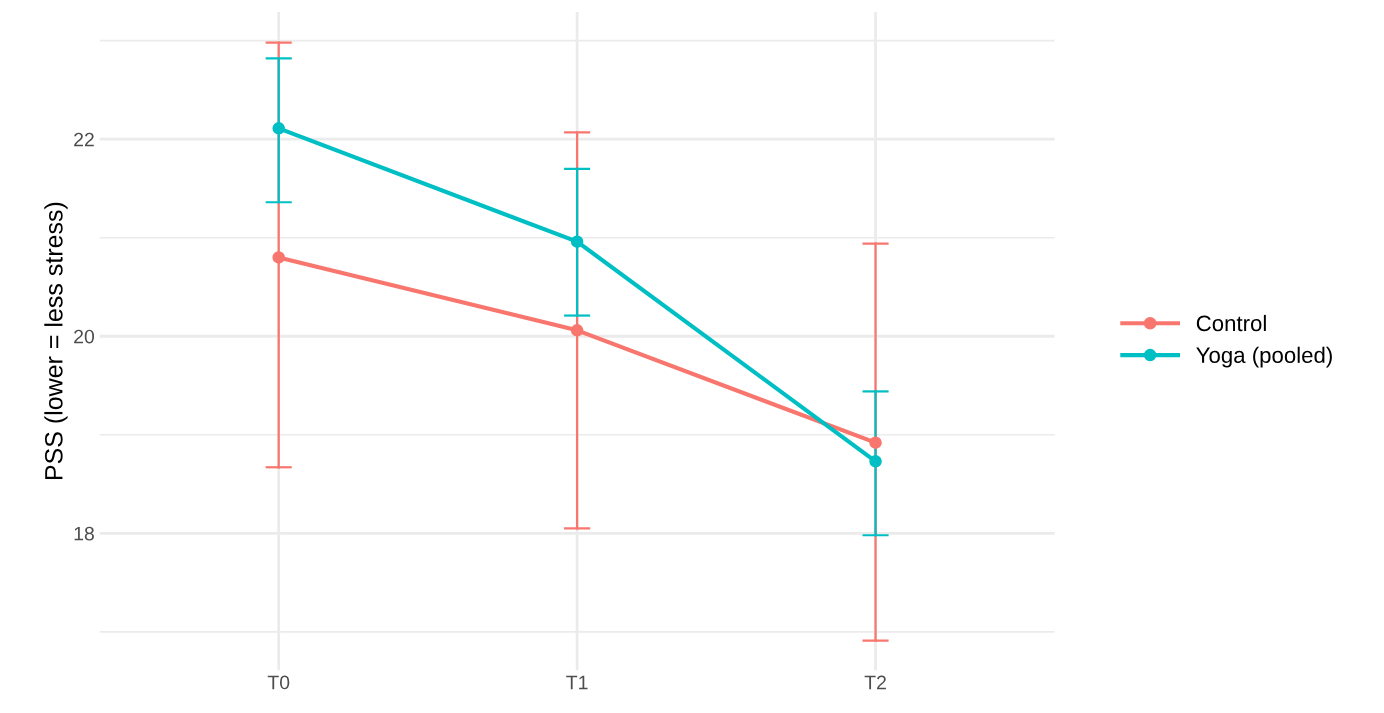  What do you see at coordinates (278, 682) in the screenshot?
I see `x-tick-label: T0` at bounding box center [278, 682].